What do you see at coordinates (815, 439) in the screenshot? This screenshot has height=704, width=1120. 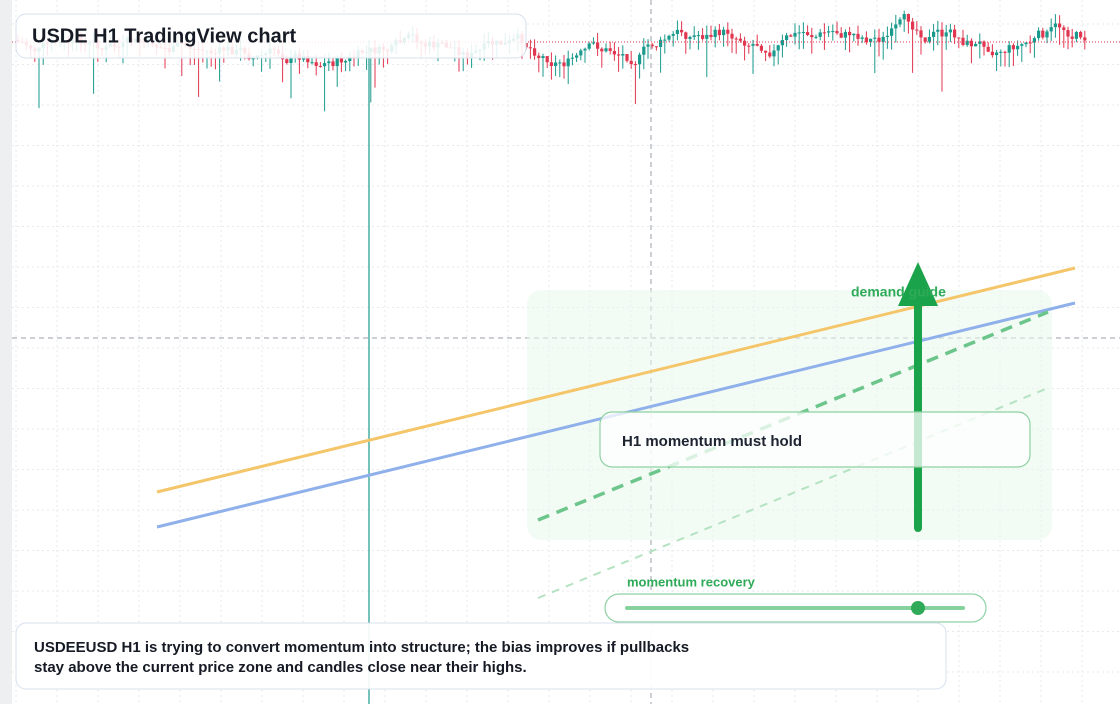 I see `callout-box` at bounding box center [815, 439].